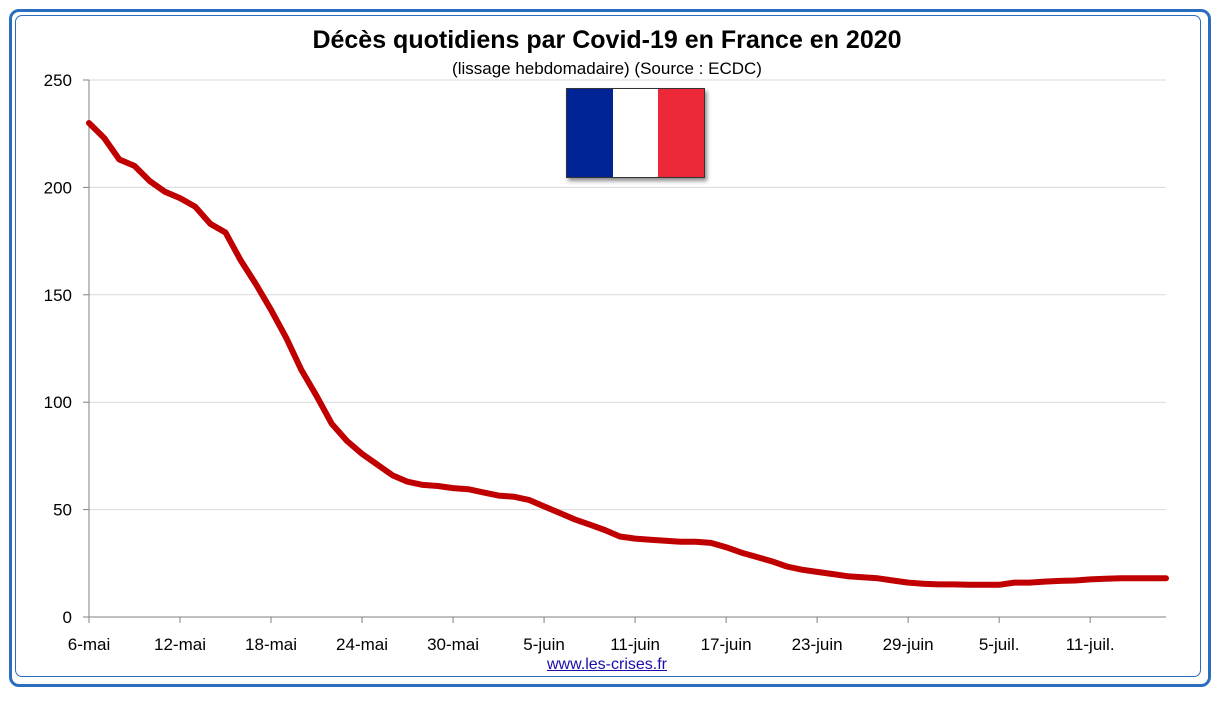 This screenshot has height=701, width=1221. What do you see at coordinates (726, 644) in the screenshot?
I see `x-tick-label: 17-juin` at bounding box center [726, 644].